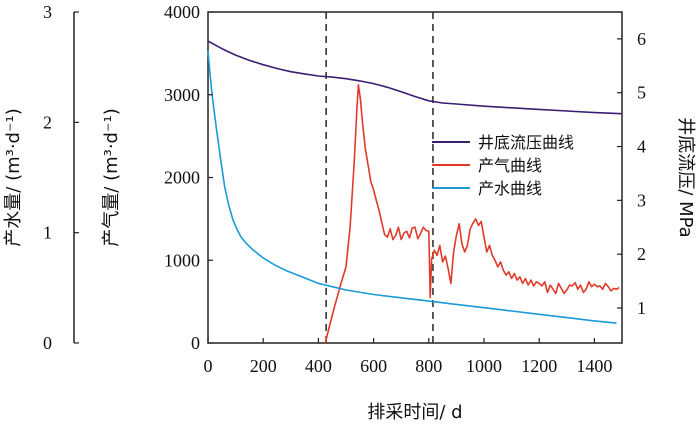 The image size is (700, 429). I want to click on x-tick-label: 1400, so click(594, 366).